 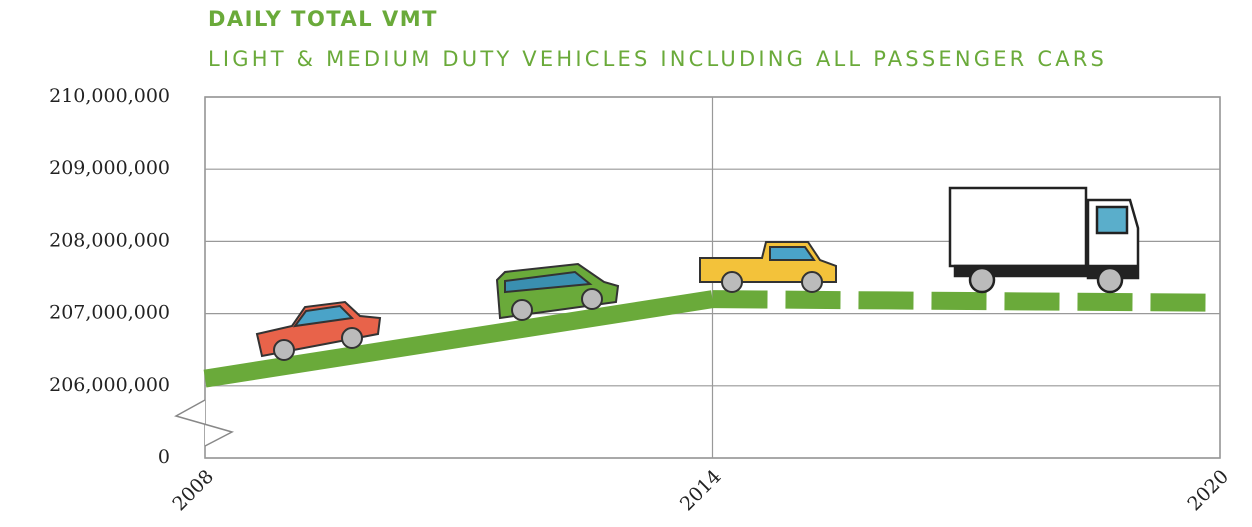 What do you see at coordinates (109, 96) in the screenshot?
I see `y-tick-label: 210,000,000` at bounding box center [109, 96].